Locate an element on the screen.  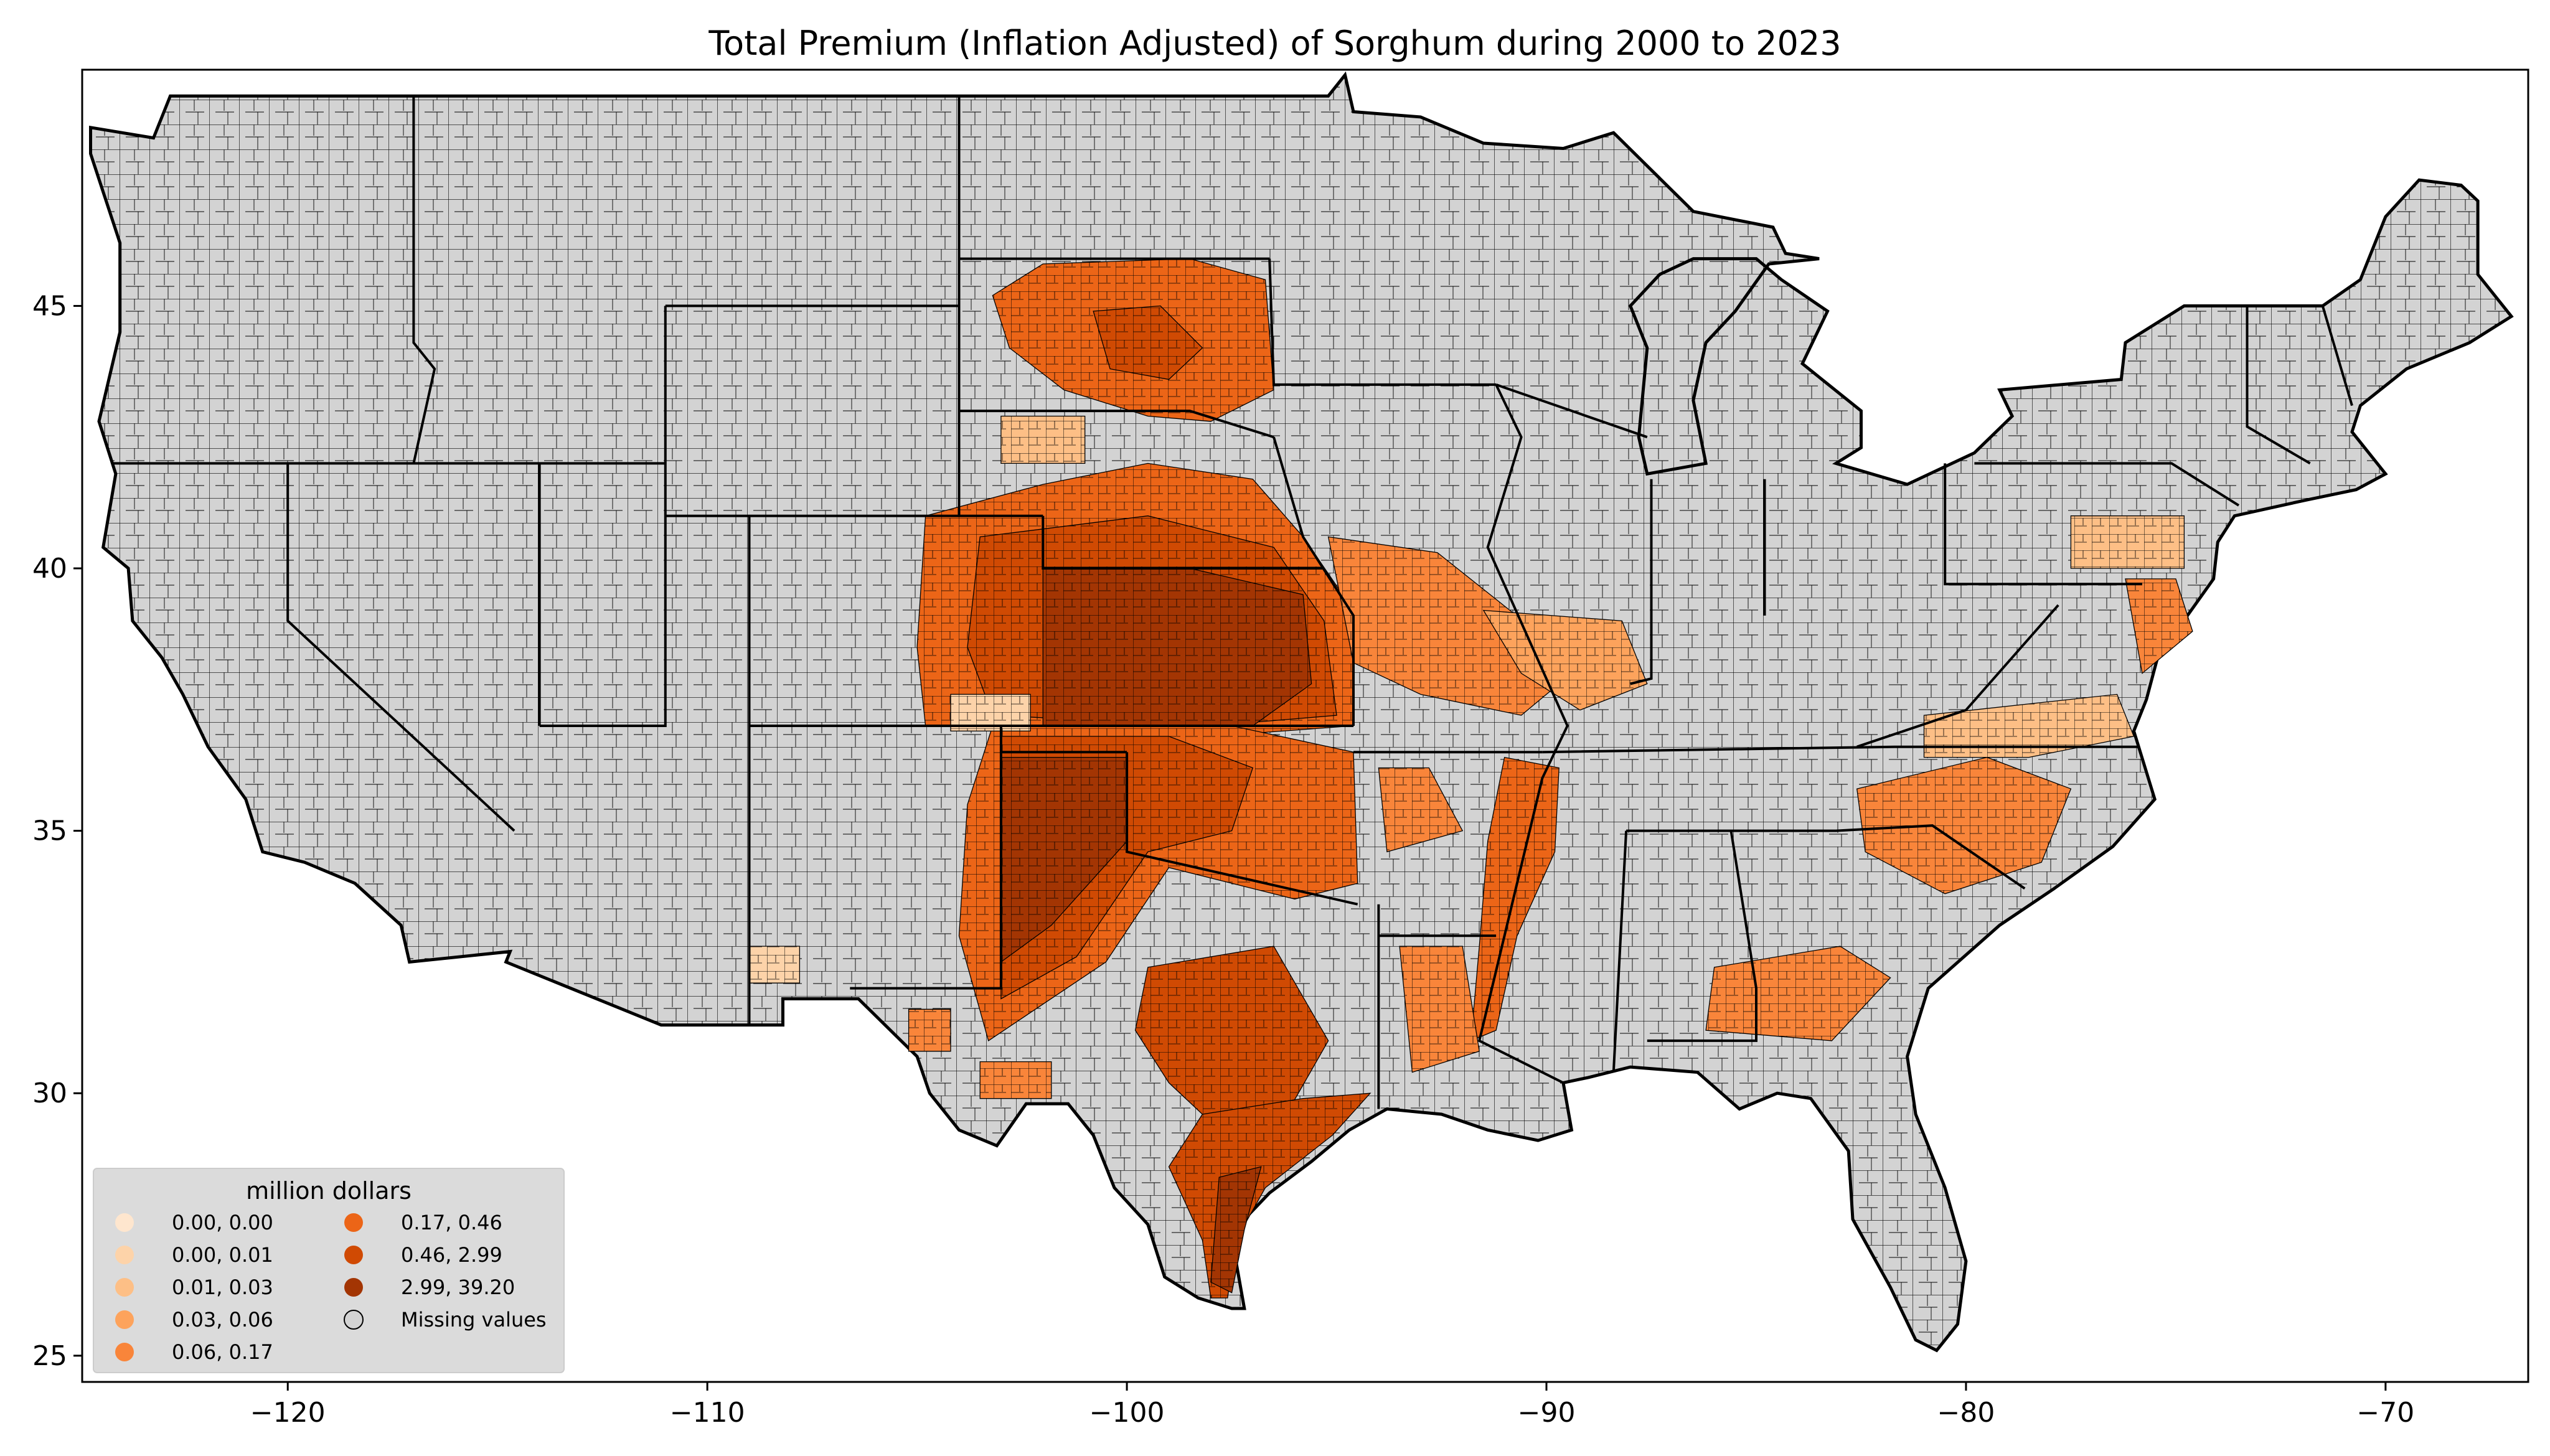
legend-box is located at coordinates (329, 1270).